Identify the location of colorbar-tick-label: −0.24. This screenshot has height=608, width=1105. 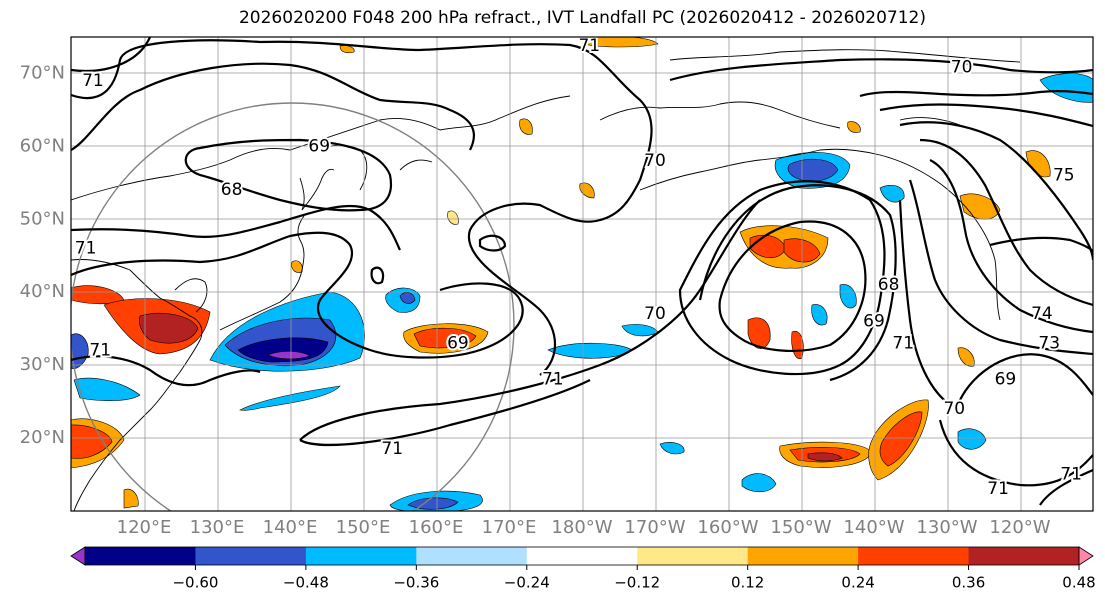
(527, 583).